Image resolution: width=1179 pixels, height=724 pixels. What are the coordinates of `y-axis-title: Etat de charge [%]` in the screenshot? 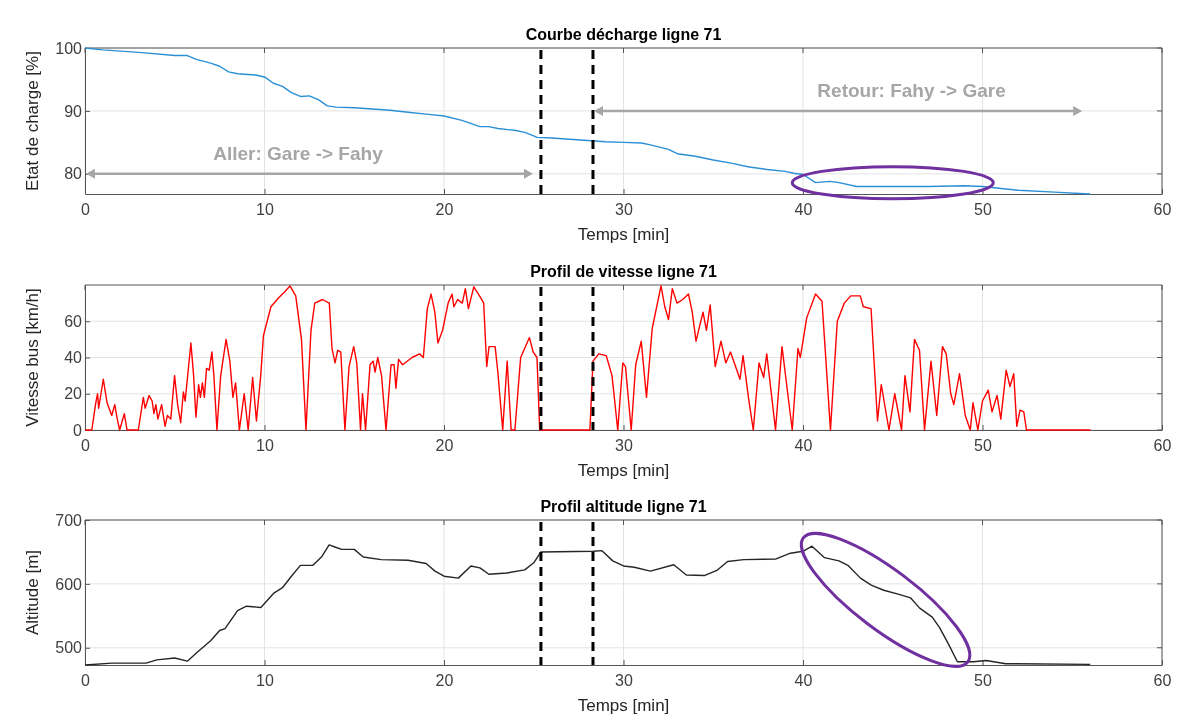 It's located at (32, 121).